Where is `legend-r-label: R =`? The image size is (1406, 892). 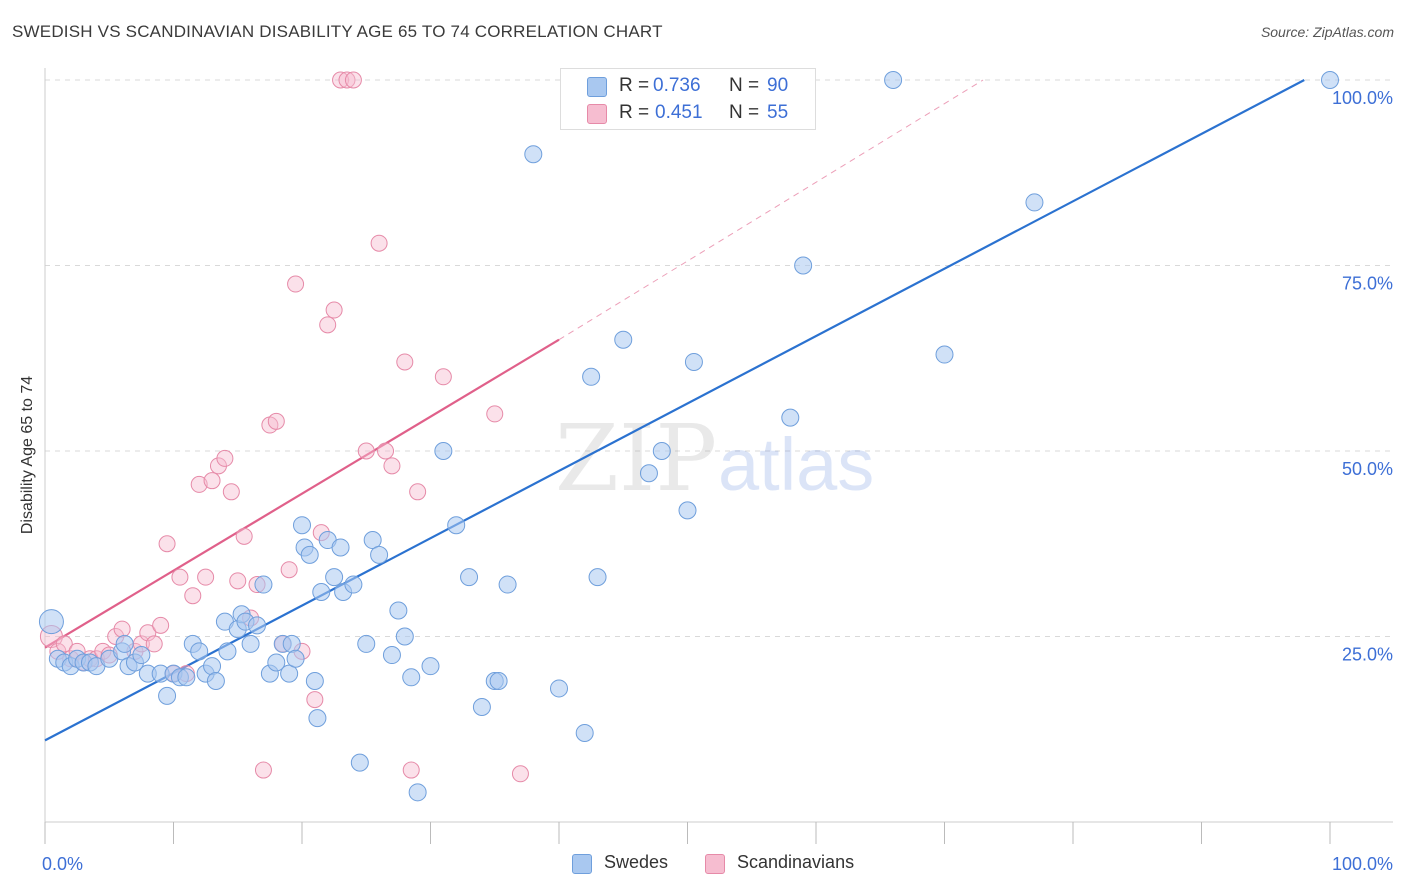 legend-r-label: R = is located at coordinates (634, 85).